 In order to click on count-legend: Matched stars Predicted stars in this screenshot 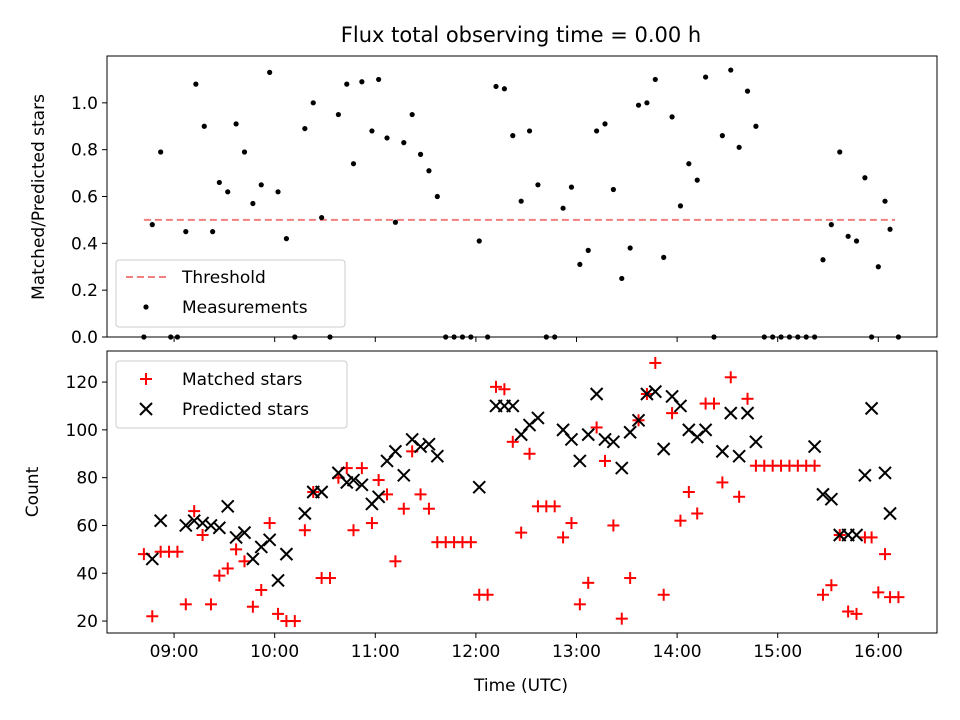, I will do `click(231, 394)`.